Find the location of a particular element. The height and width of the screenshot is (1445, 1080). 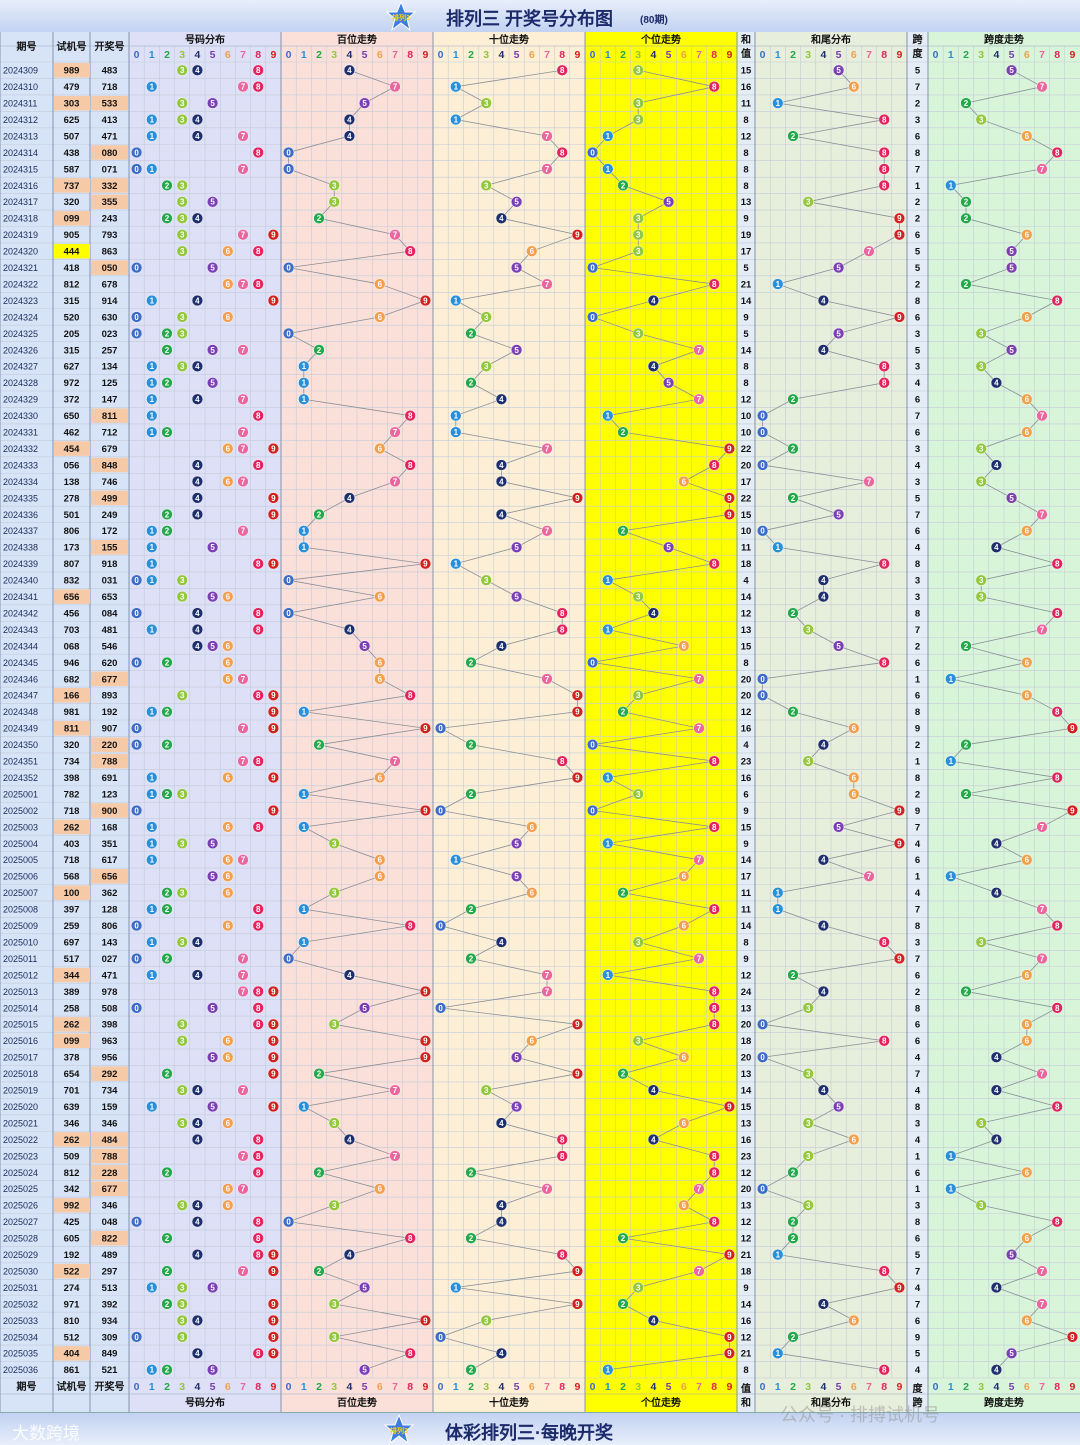

row-span: 1 is located at coordinates (918, 679).